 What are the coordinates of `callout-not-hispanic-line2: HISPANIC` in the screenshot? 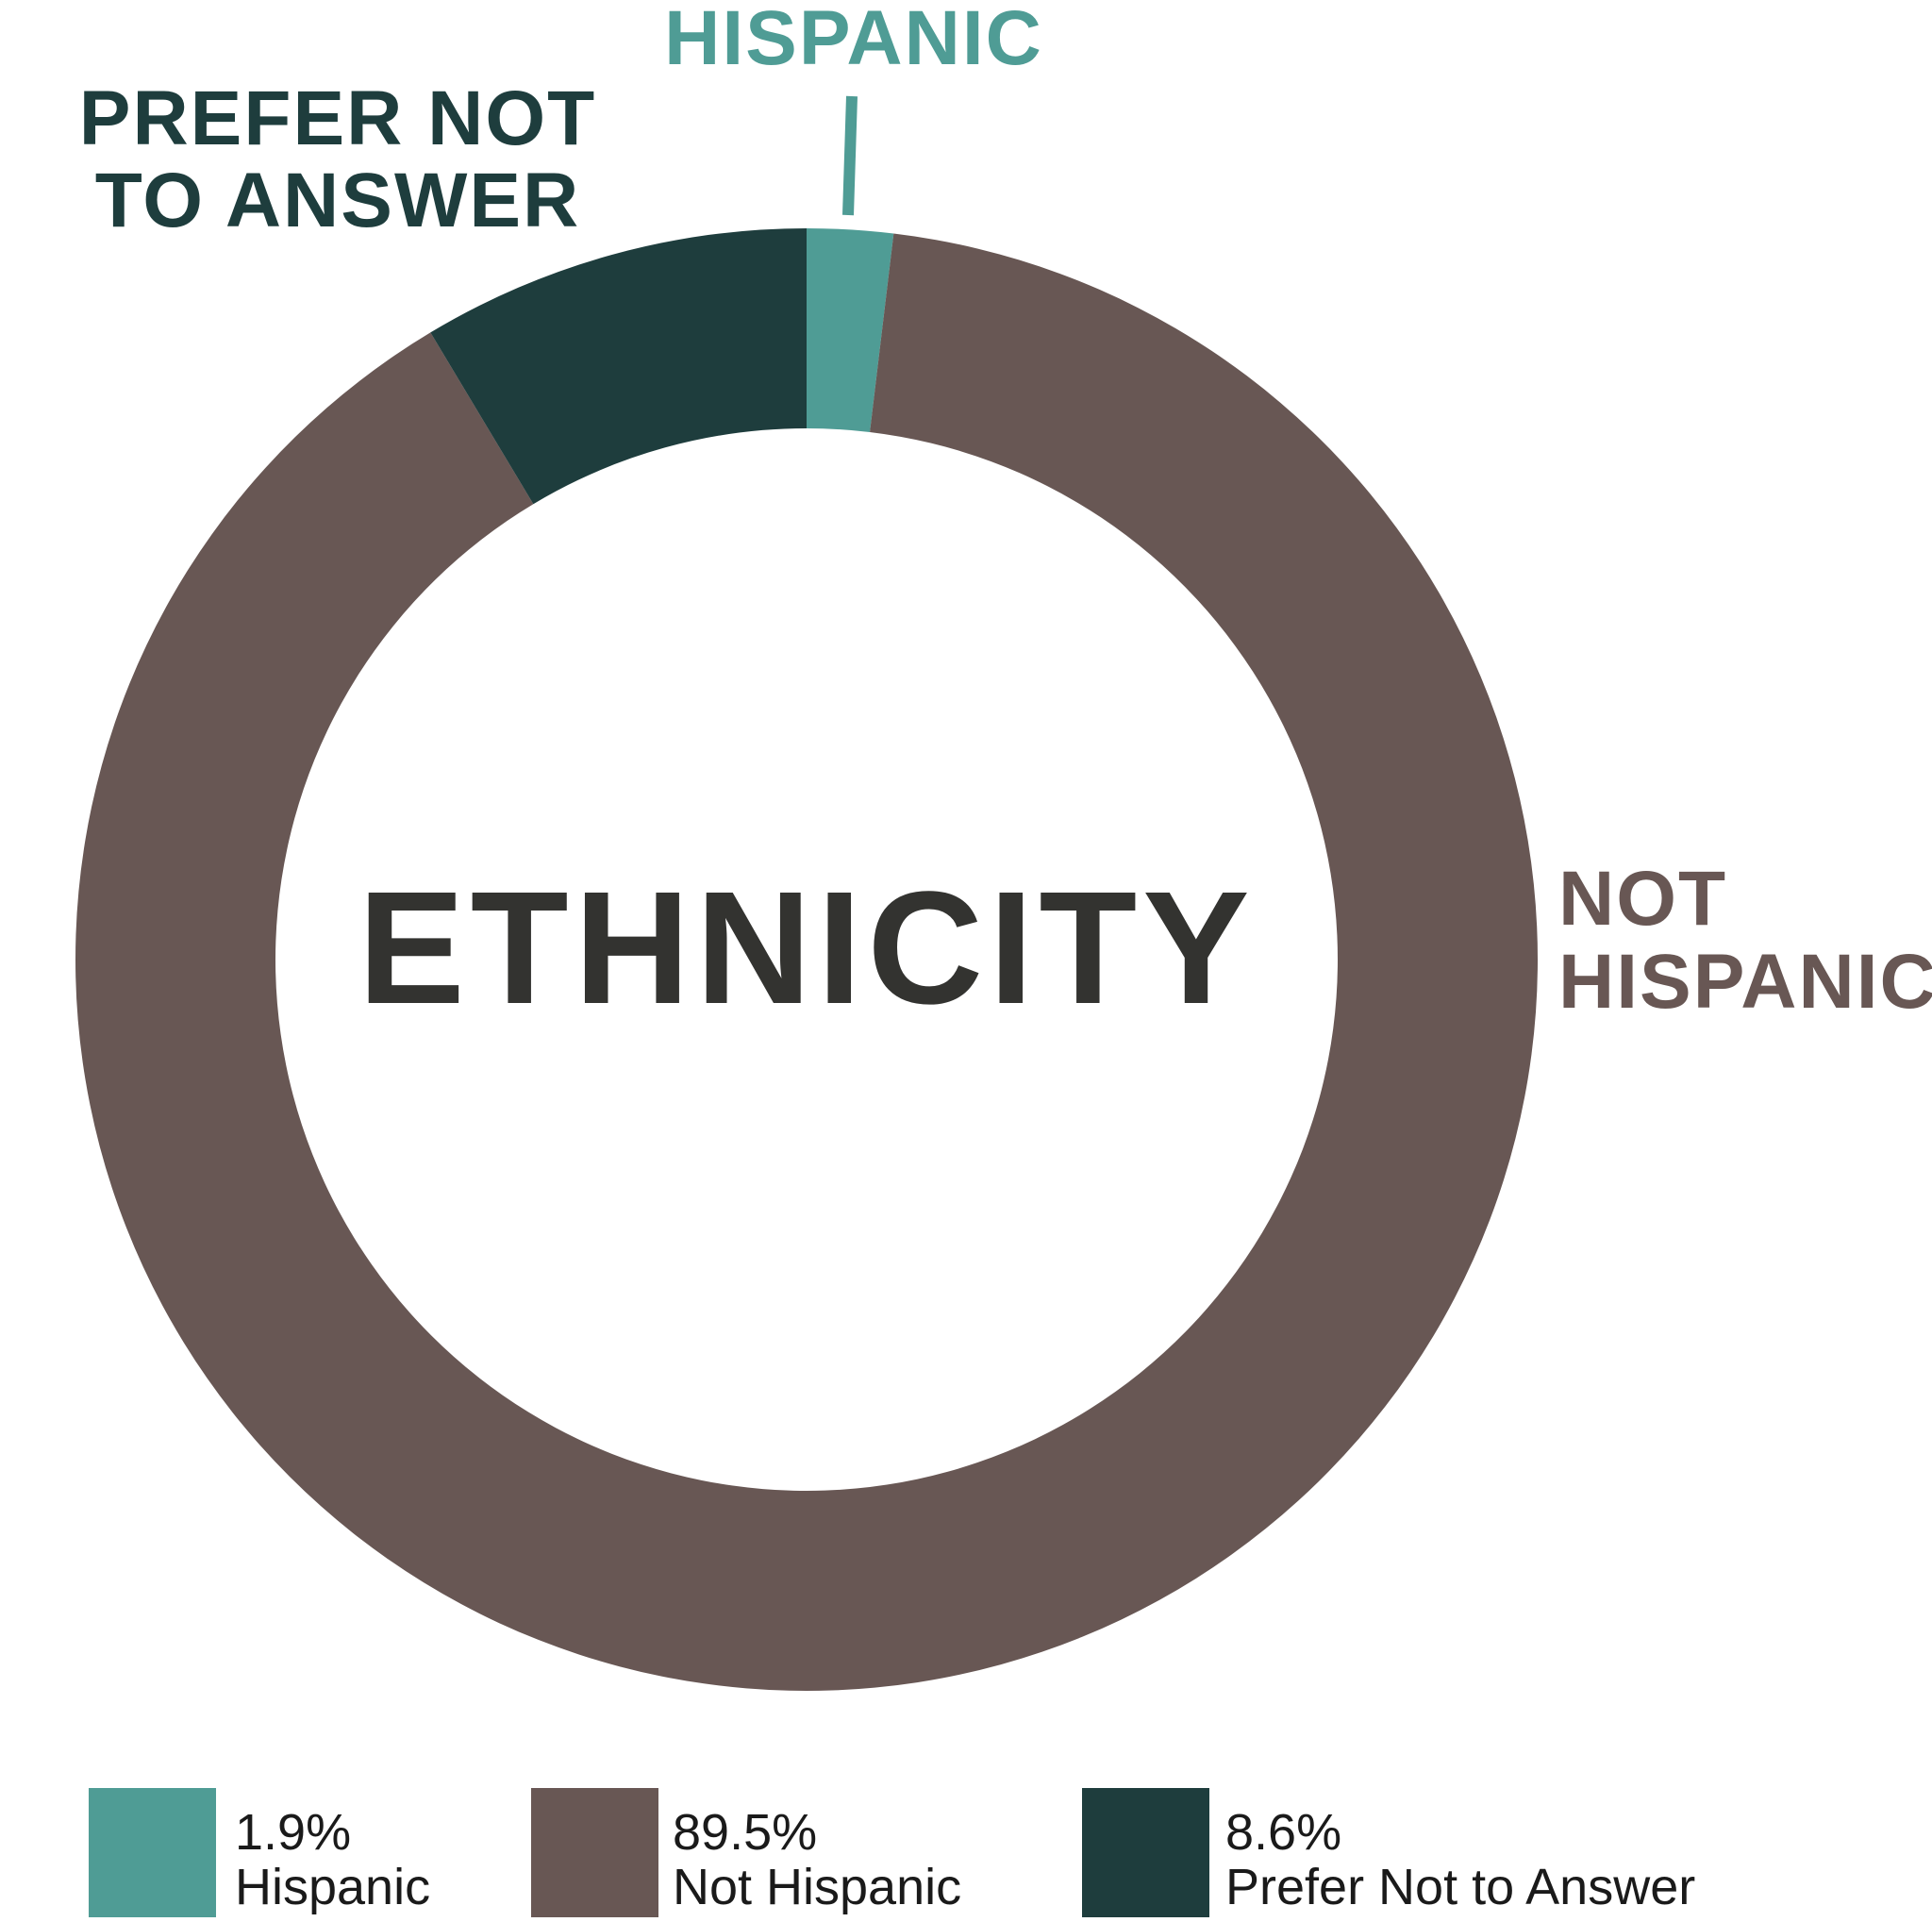 It's located at (1745, 982).